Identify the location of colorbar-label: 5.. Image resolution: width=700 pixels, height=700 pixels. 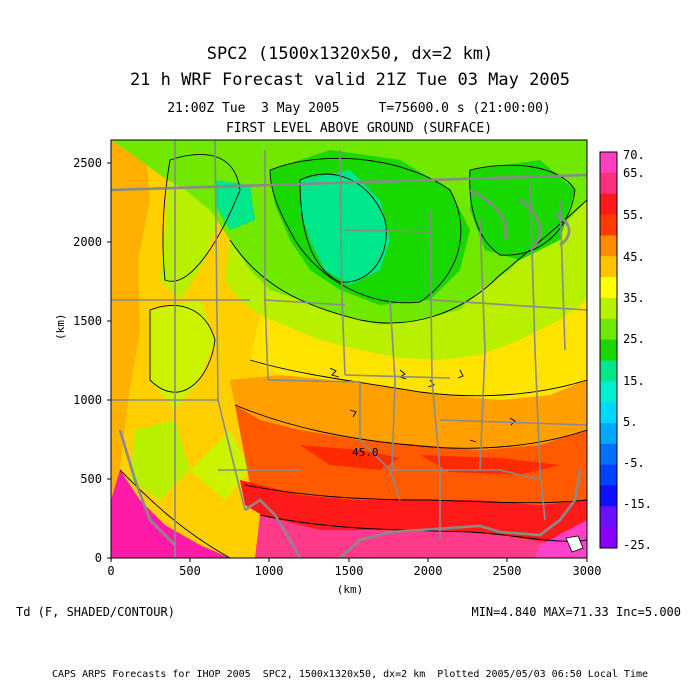
(630, 422).